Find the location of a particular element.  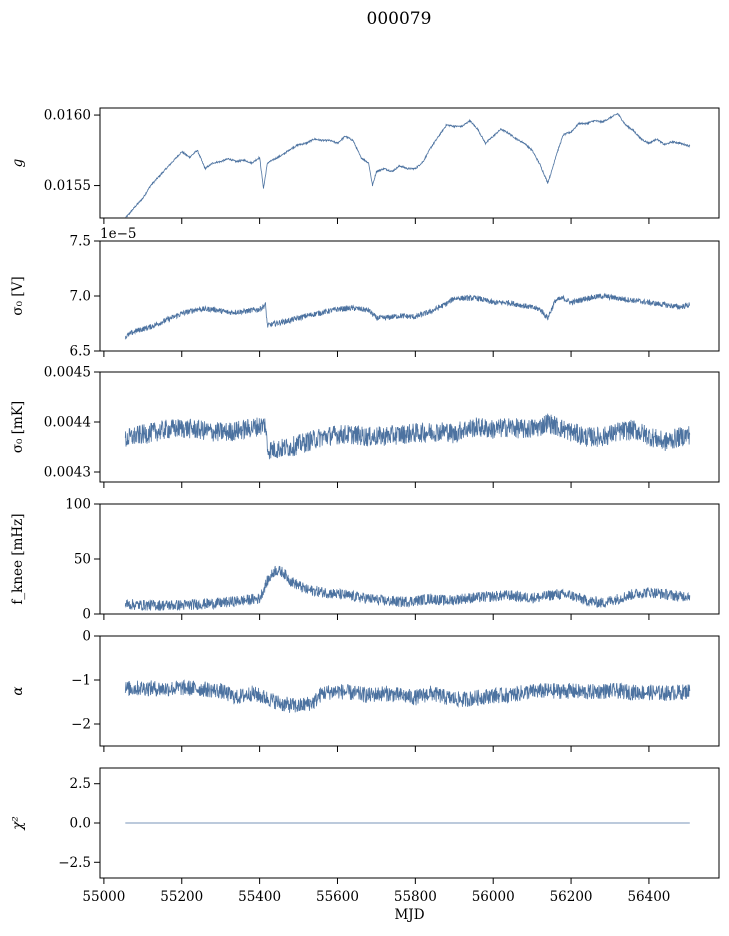

y-tick-label-5-0: −2.5 is located at coordinates (74, 863).